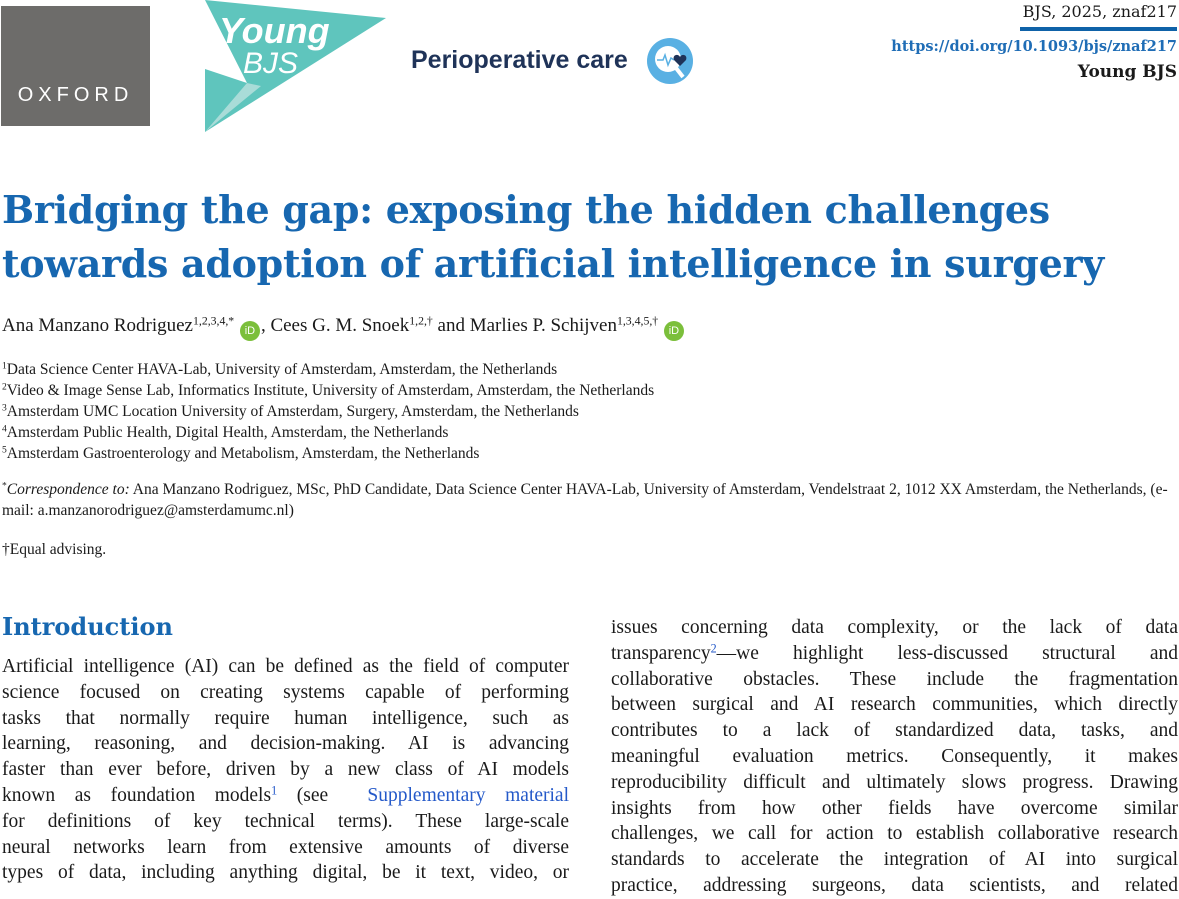  What do you see at coordinates (468, 795) in the screenshot?
I see `supplementary-link: Supplementary material` at bounding box center [468, 795].